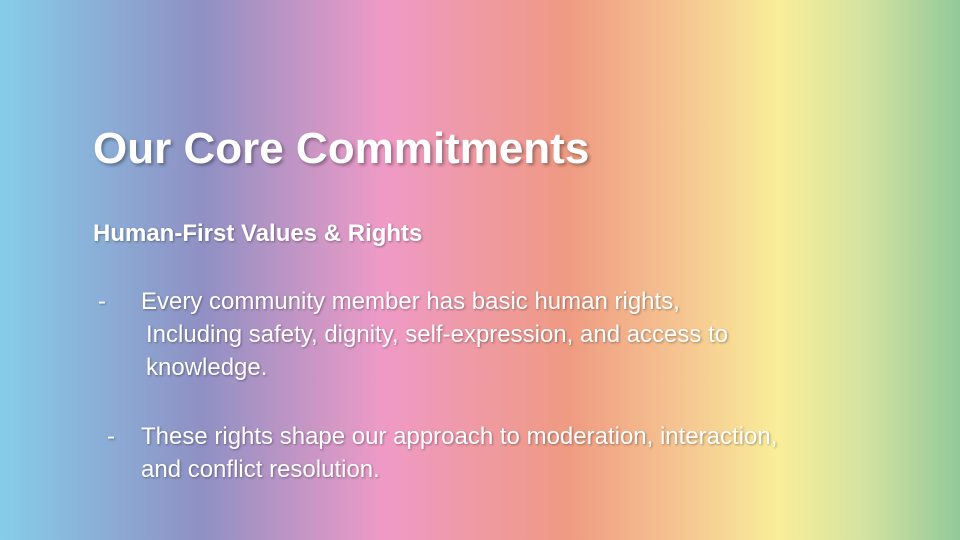 This screenshot has width=960, height=540. I want to click on bullet-text-line: knowledge., so click(207, 367).